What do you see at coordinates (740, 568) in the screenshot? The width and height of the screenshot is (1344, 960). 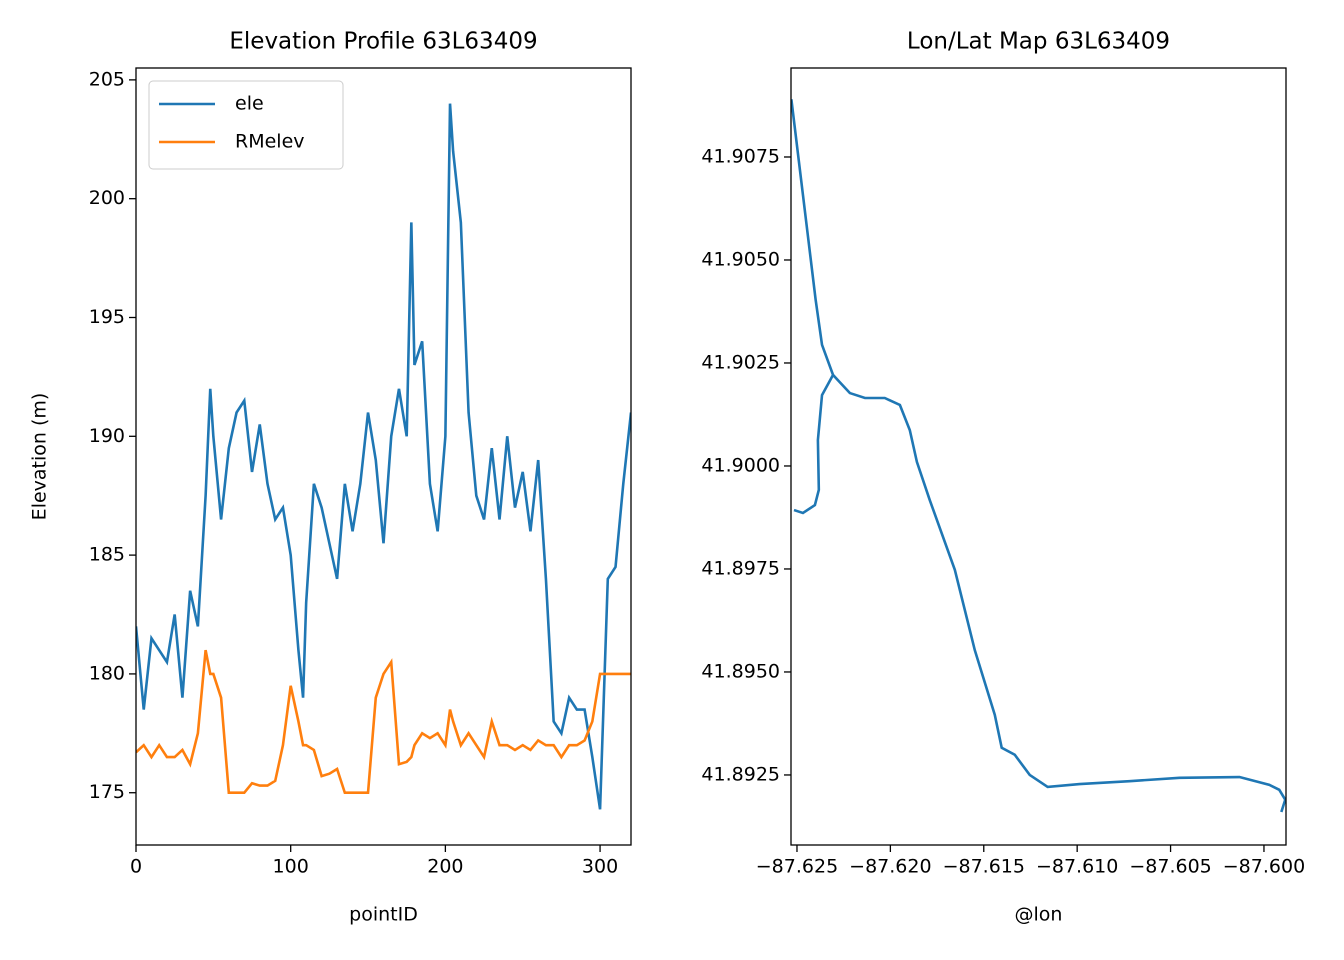 I see `y-tick-label: 41.8975` at bounding box center [740, 568].